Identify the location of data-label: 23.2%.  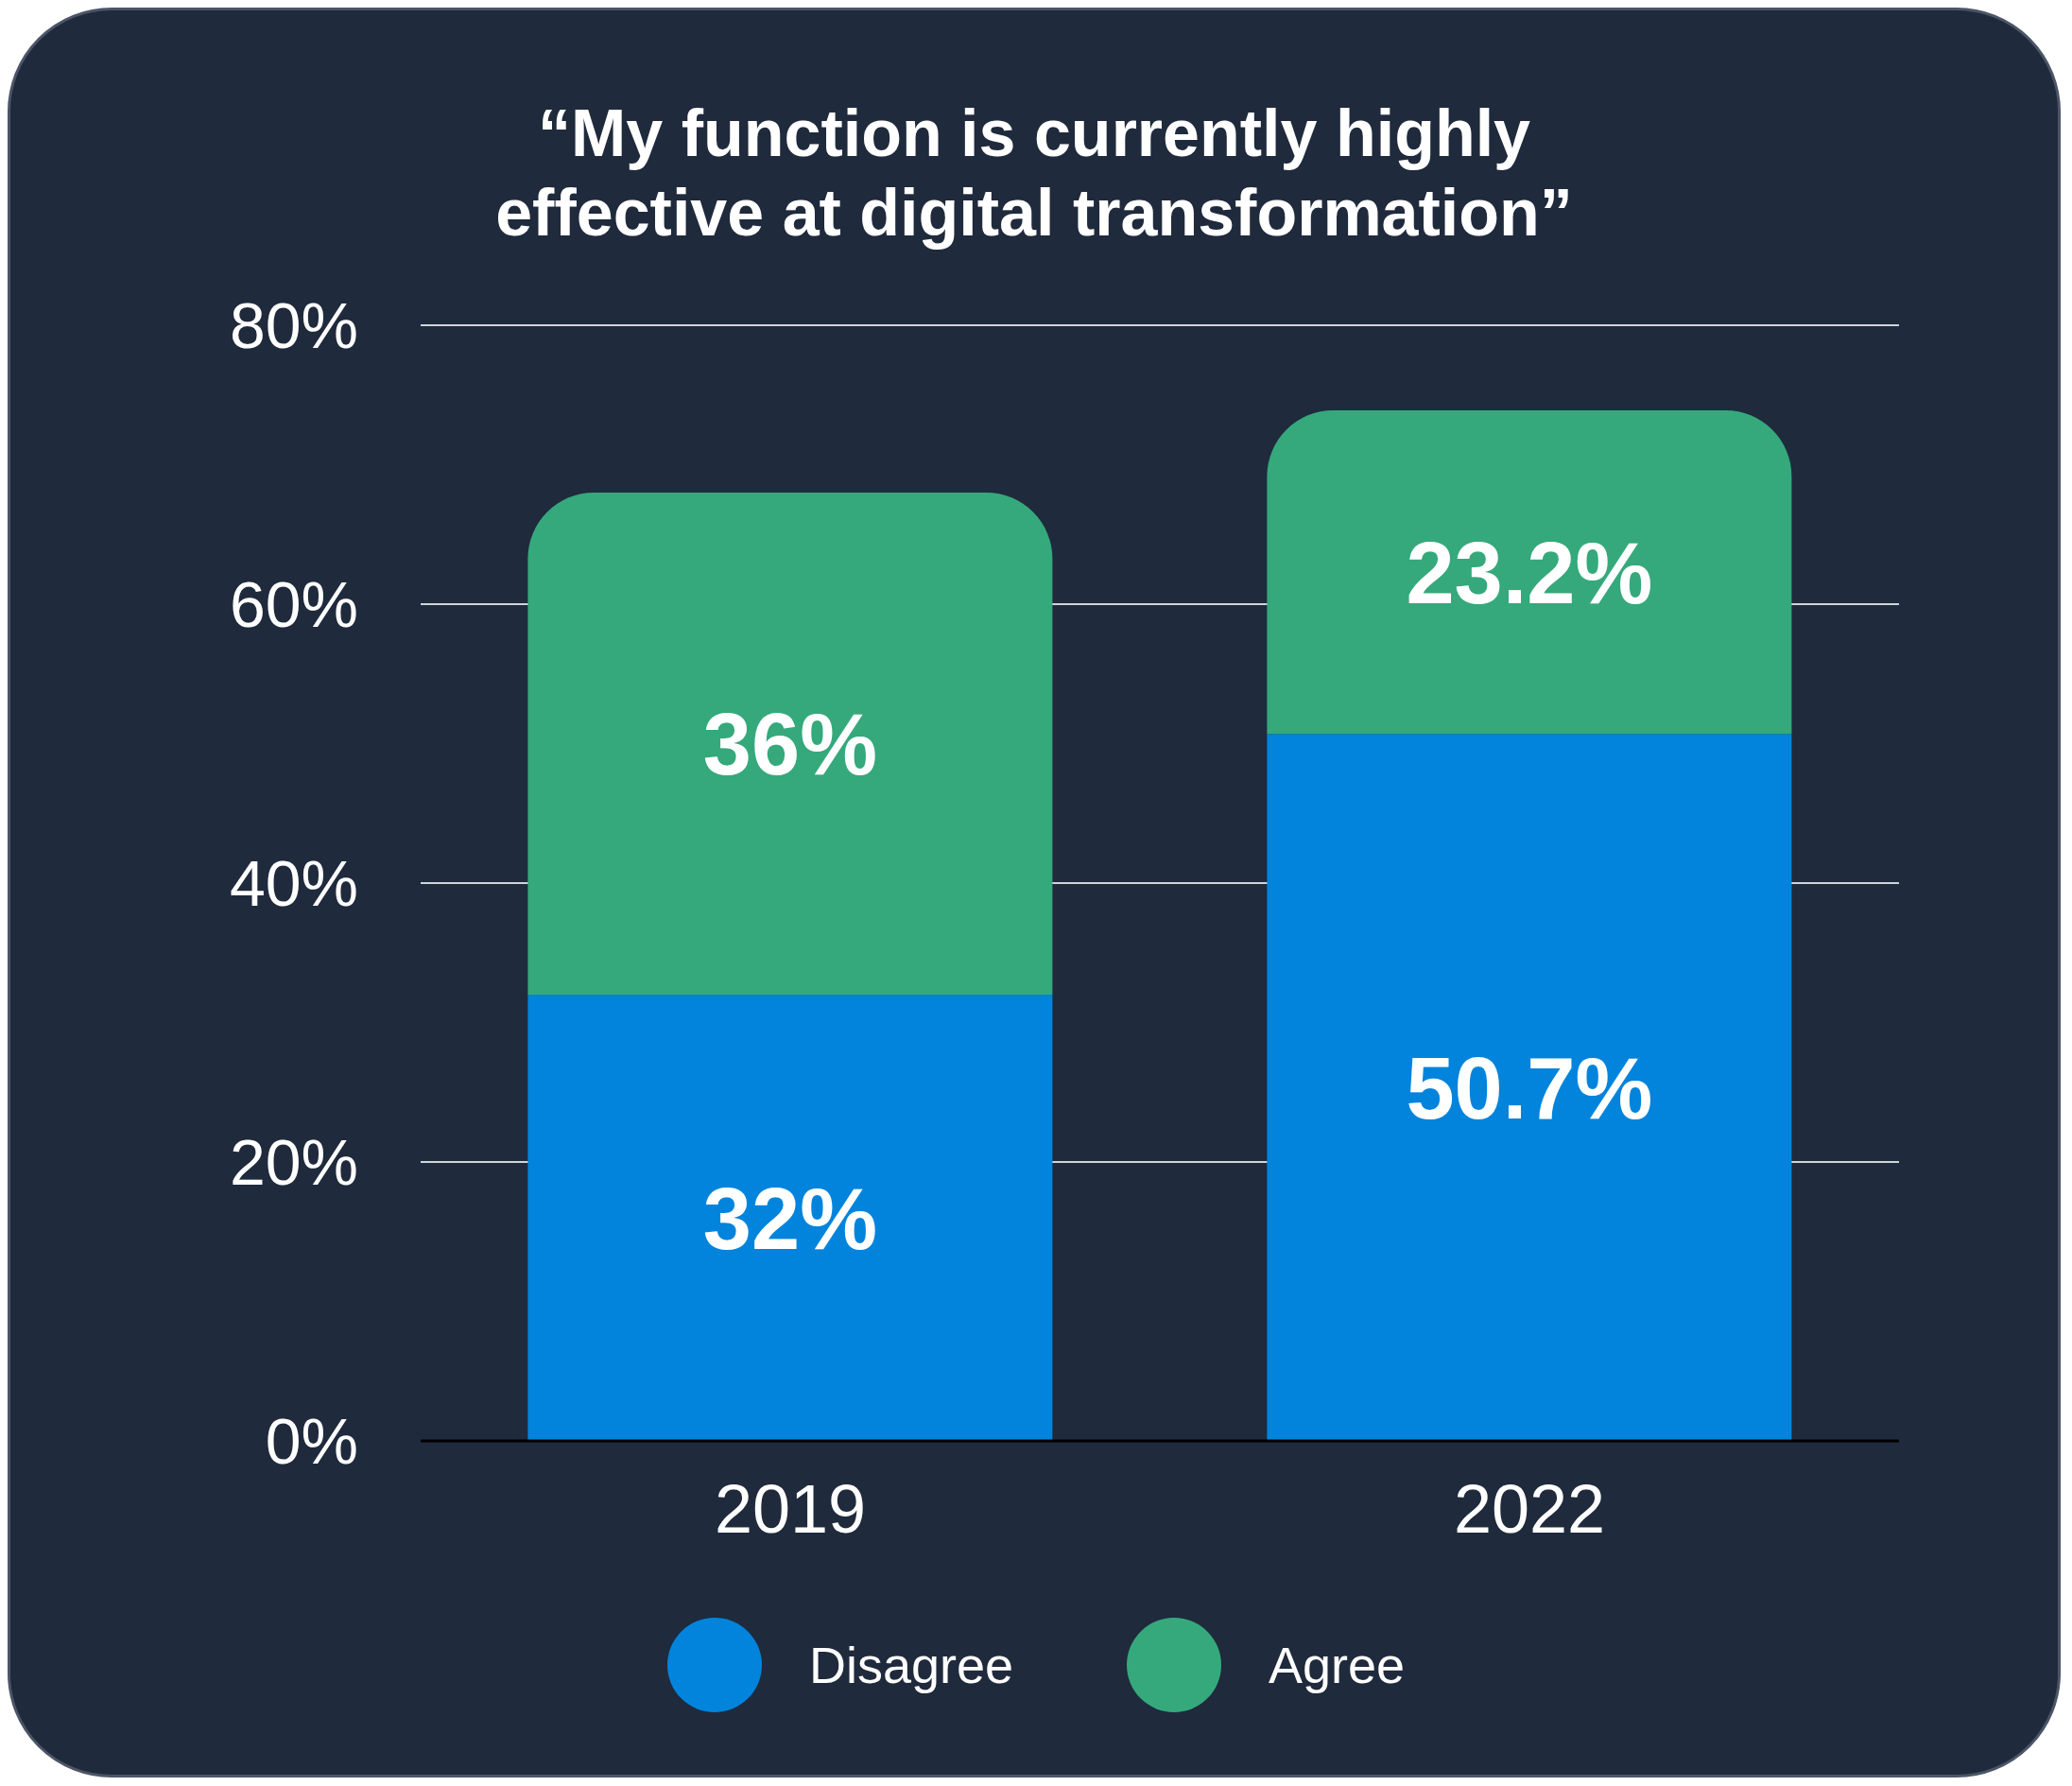
(1530, 573).